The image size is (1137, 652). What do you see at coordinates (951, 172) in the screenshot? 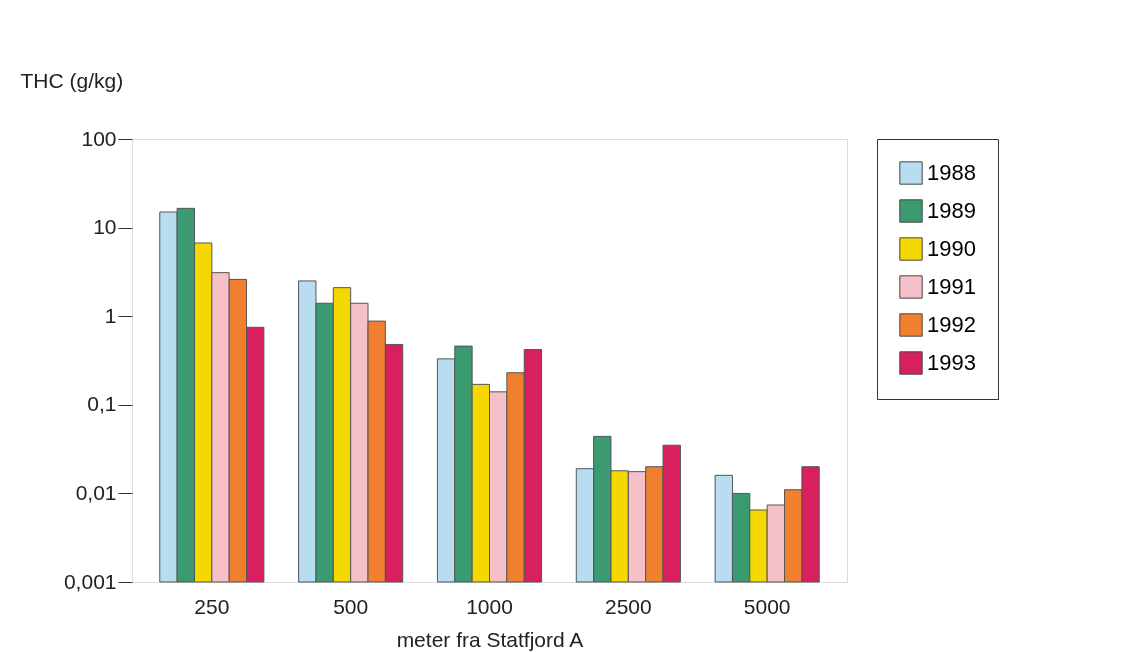
I see `legend-label: 1988` at bounding box center [951, 172].